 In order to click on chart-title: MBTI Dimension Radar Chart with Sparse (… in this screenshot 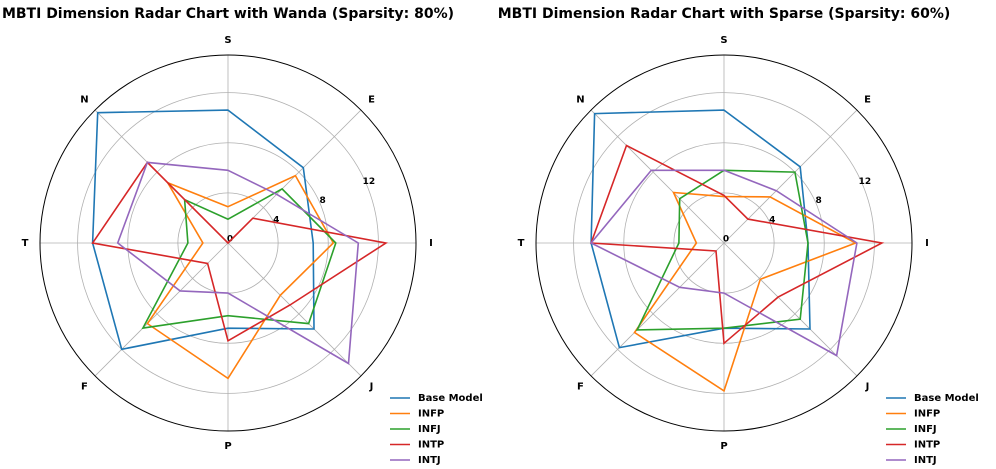, I will do `click(724, 14)`.